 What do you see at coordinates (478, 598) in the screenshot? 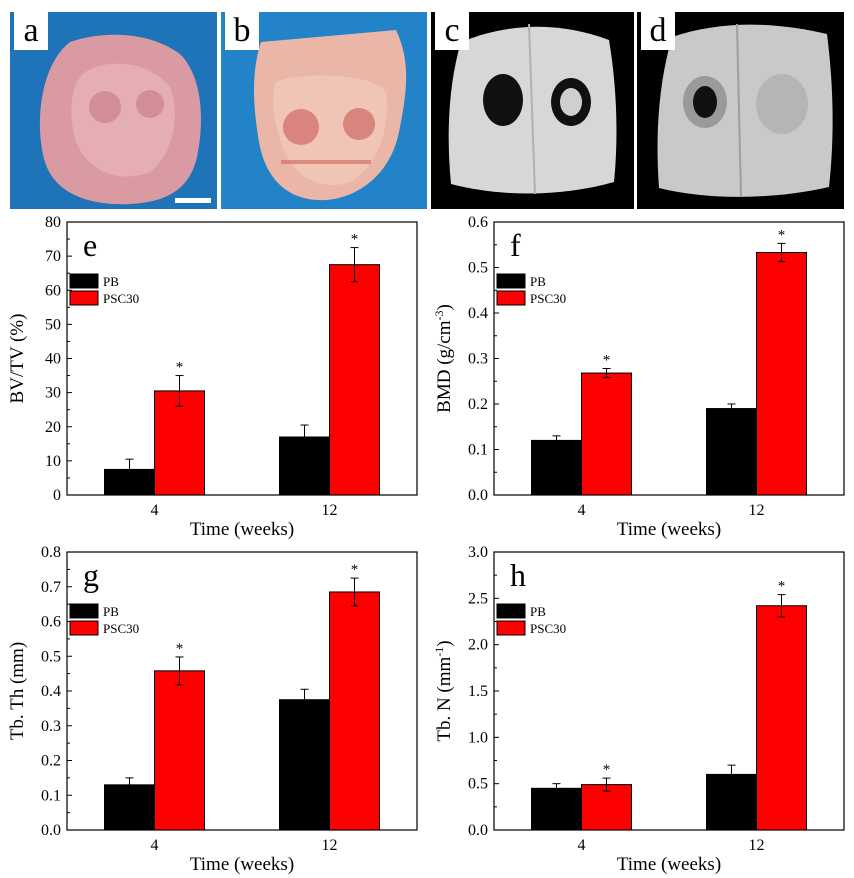
I see `y-tick-label: 2.5` at bounding box center [478, 598].